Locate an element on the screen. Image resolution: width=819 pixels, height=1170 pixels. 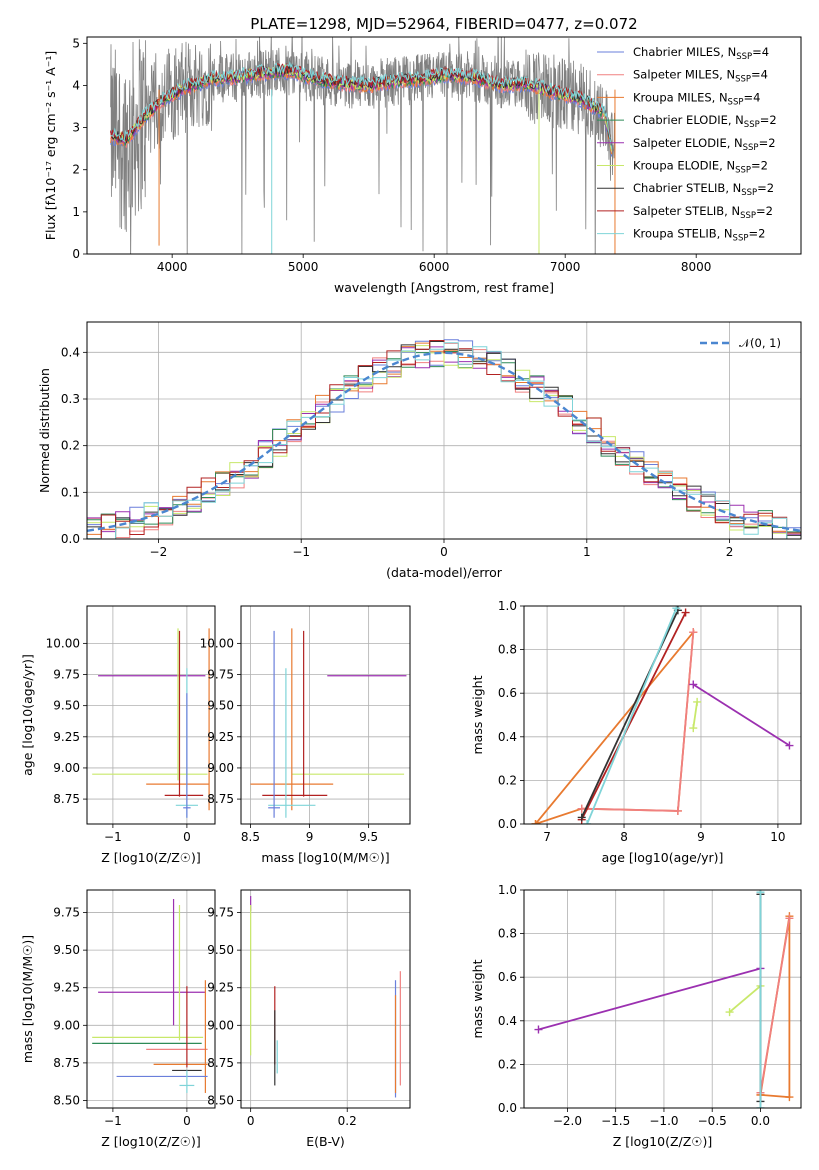
plot-area-spectrum is located at coordinates (363, 145).